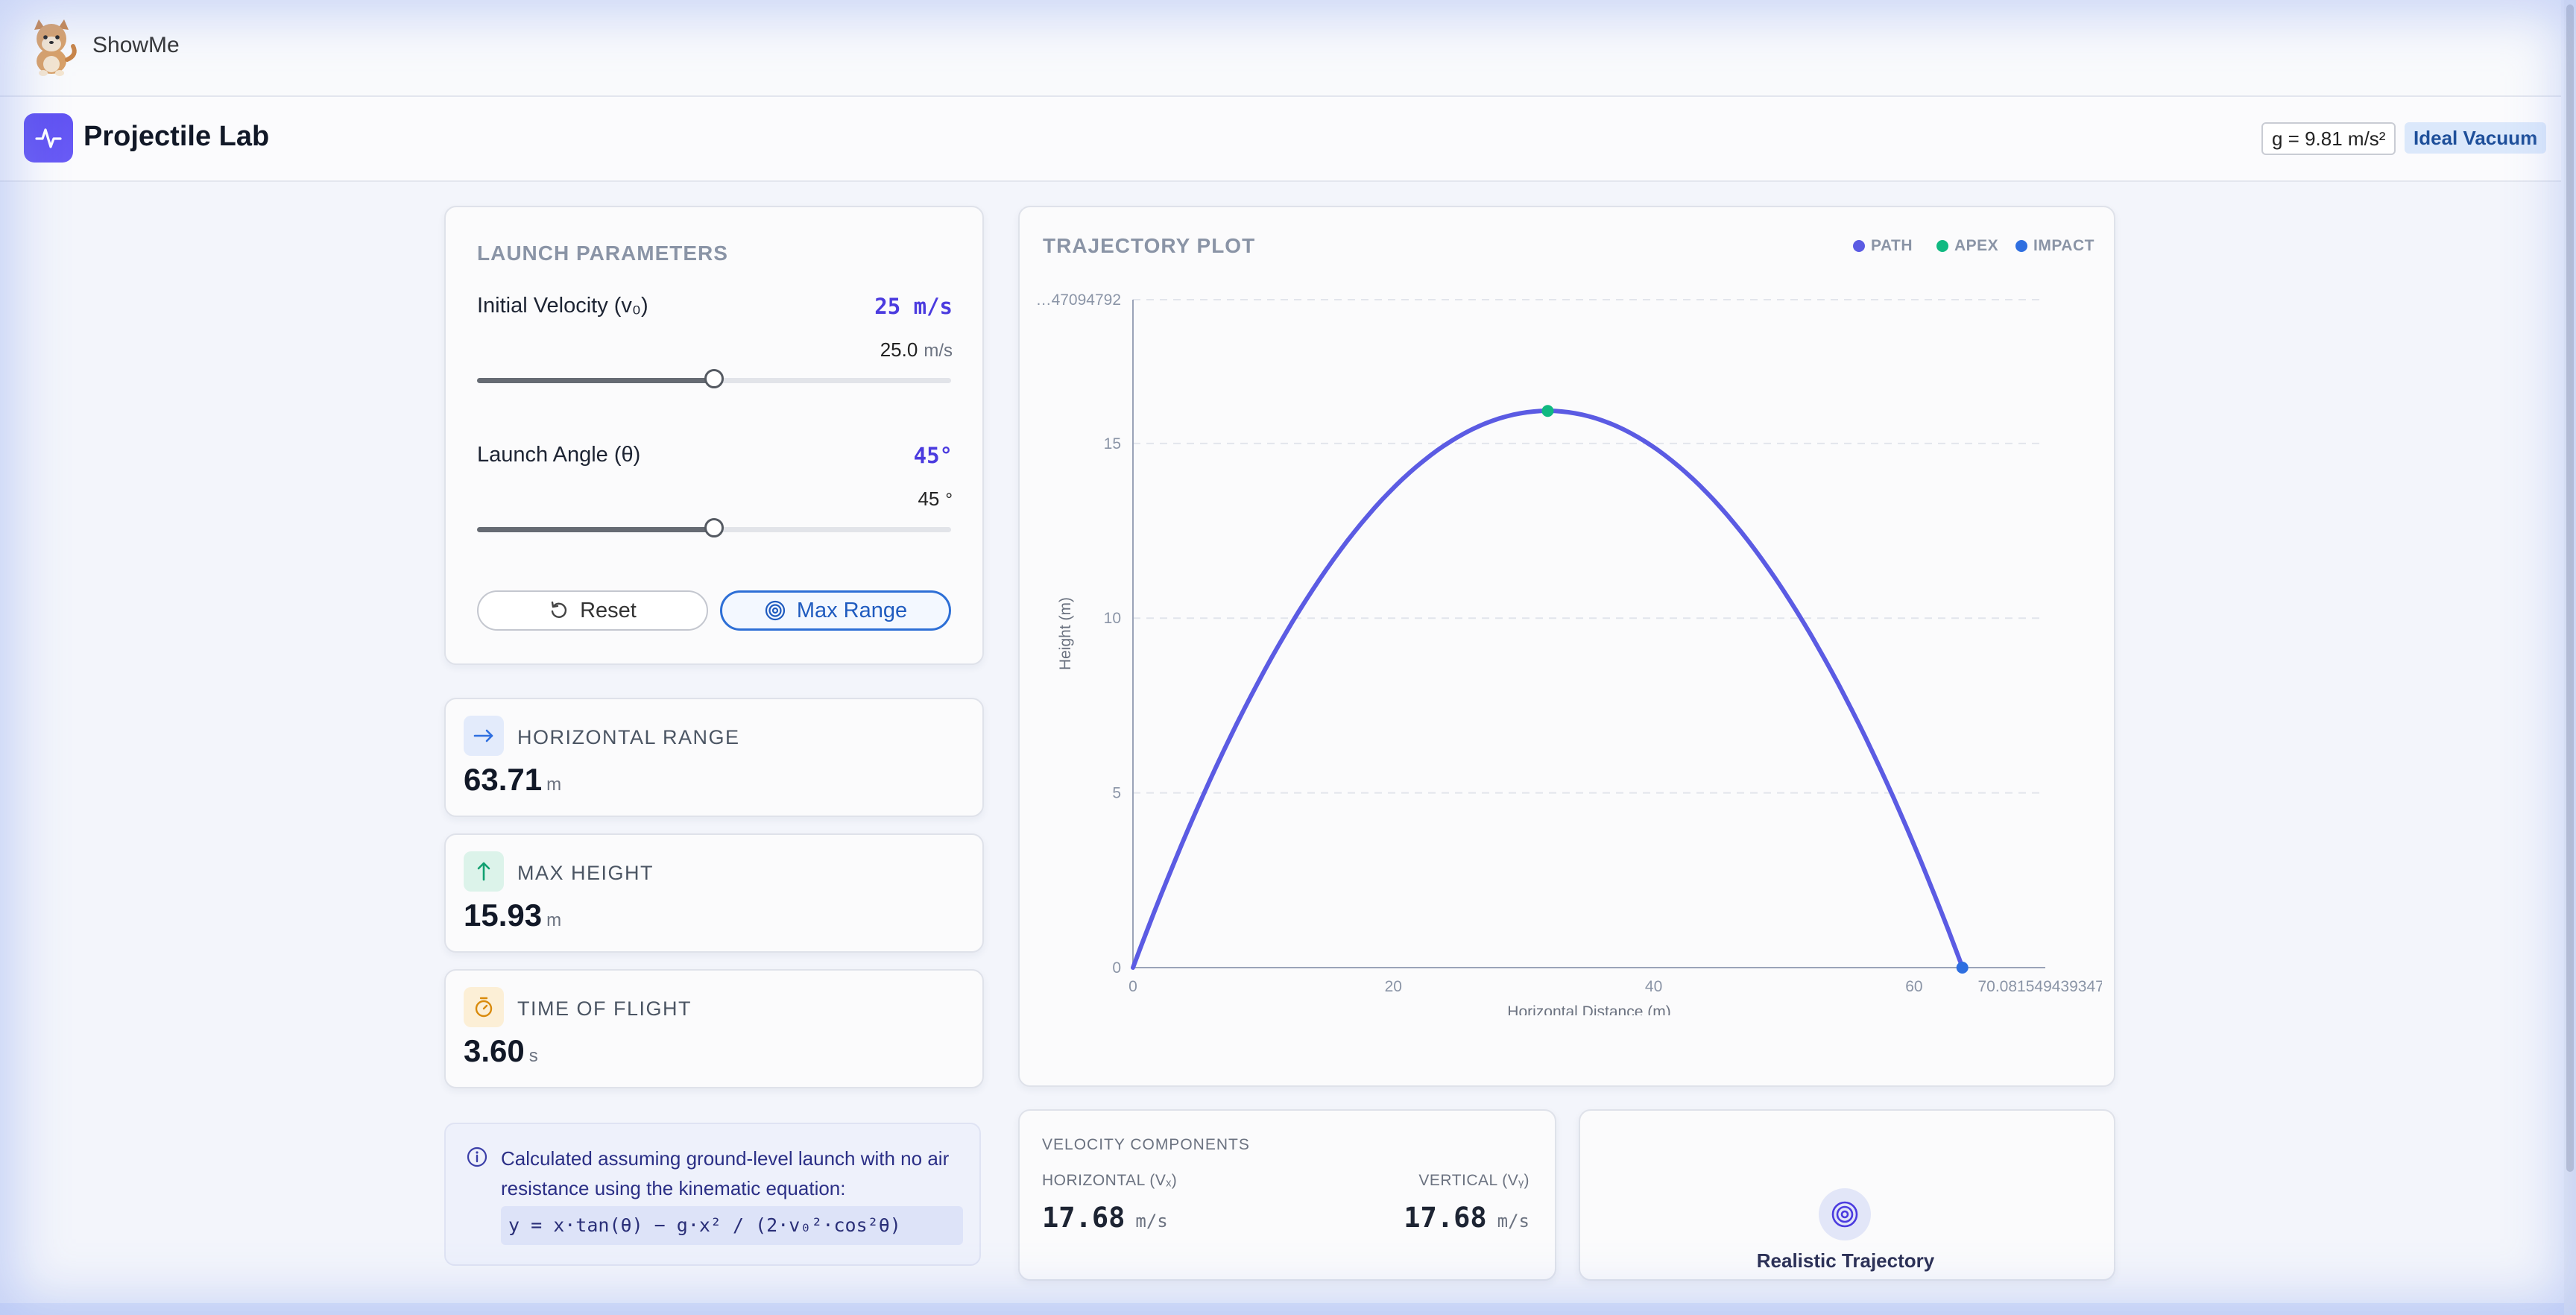  Describe the element at coordinates (484, 1007) in the screenshot. I see `stopwatch-icon` at that location.